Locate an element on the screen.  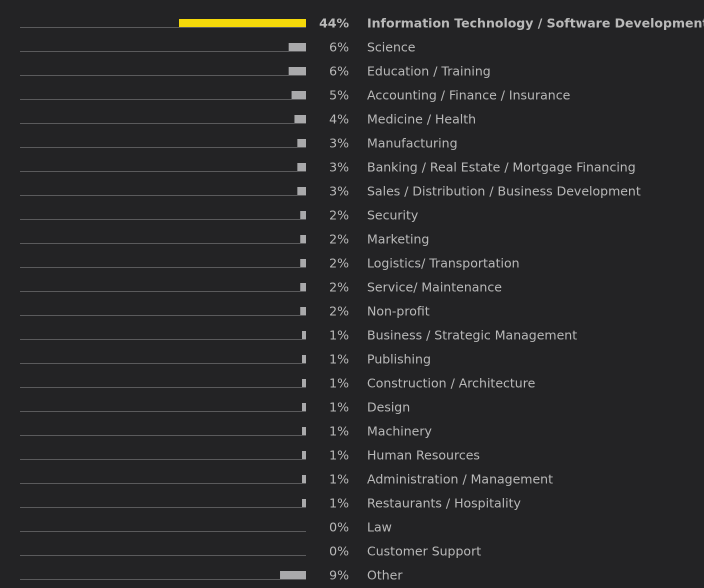
bar-row: 6% Education / Training is located at coordinates (255, 71).